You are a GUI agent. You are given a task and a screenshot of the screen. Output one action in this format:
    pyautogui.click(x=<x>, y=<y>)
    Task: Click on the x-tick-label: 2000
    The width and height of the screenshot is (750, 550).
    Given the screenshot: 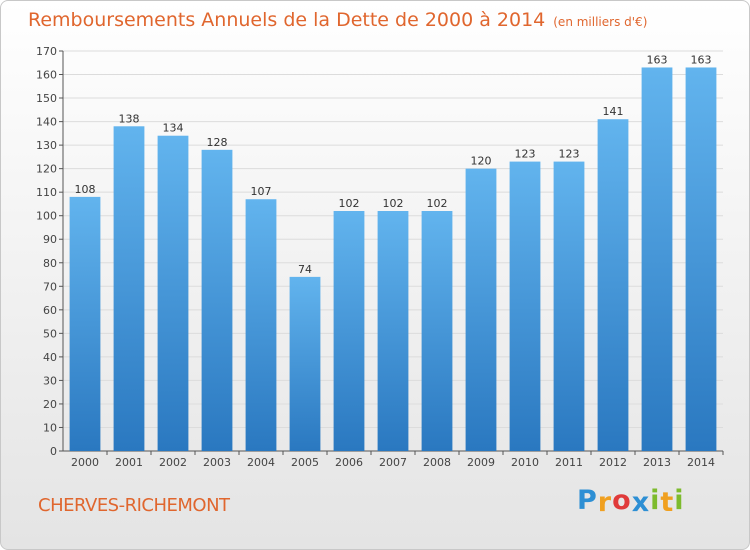 What is the action you would take?
    pyautogui.click(x=85, y=462)
    